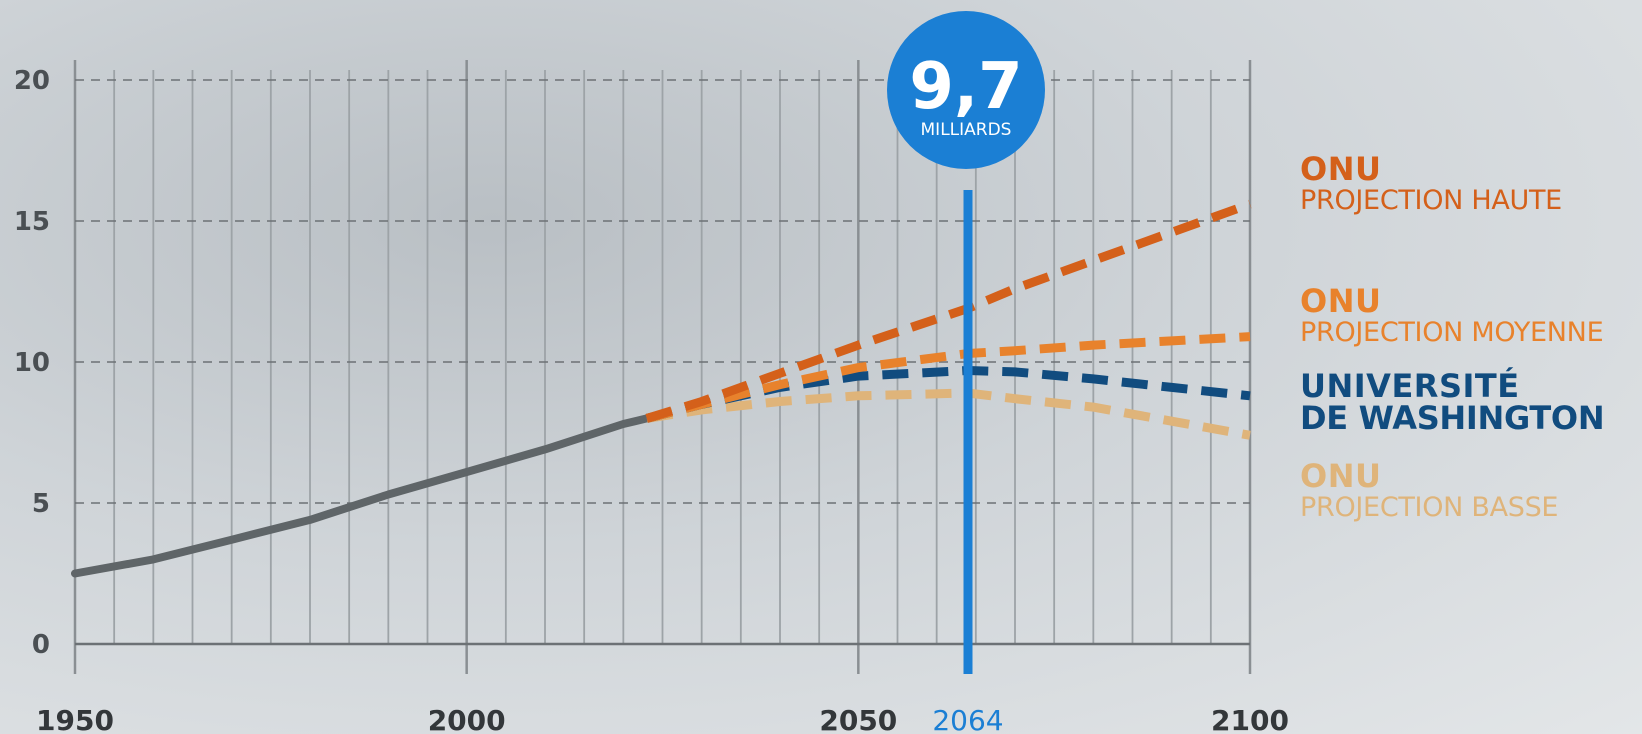  What do you see at coordinates (1431, 183) in the screenshot?
I see `legend-item-onu-haute: ONU PROJECTION HAUTE` at bounding box center [1431, 183].